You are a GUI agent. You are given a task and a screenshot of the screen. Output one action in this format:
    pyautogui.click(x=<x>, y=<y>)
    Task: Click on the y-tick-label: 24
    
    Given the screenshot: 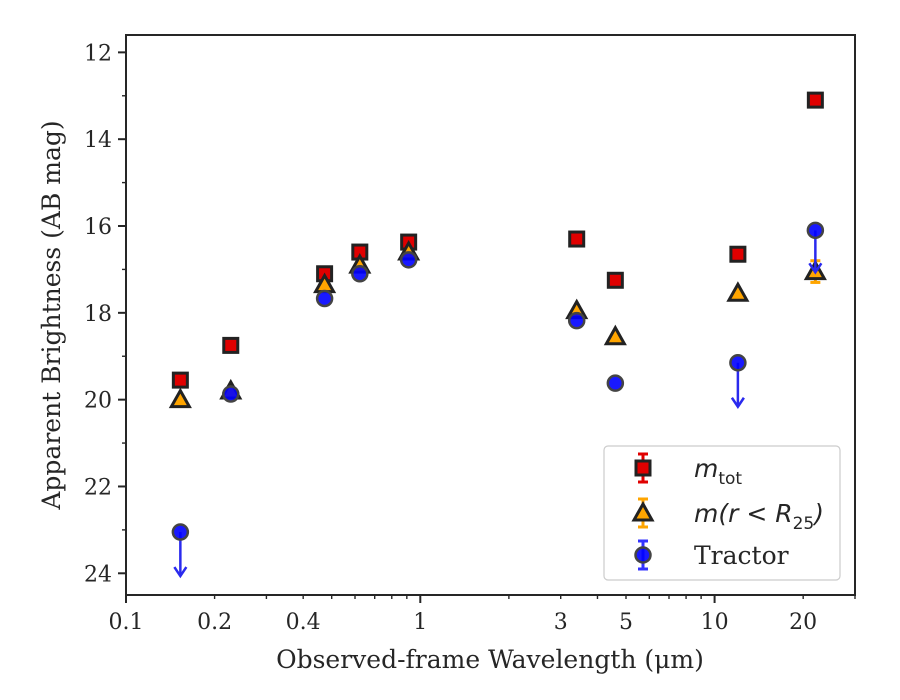 What is the action you would take?
    pyautogui.click(x=98, y=574)
    